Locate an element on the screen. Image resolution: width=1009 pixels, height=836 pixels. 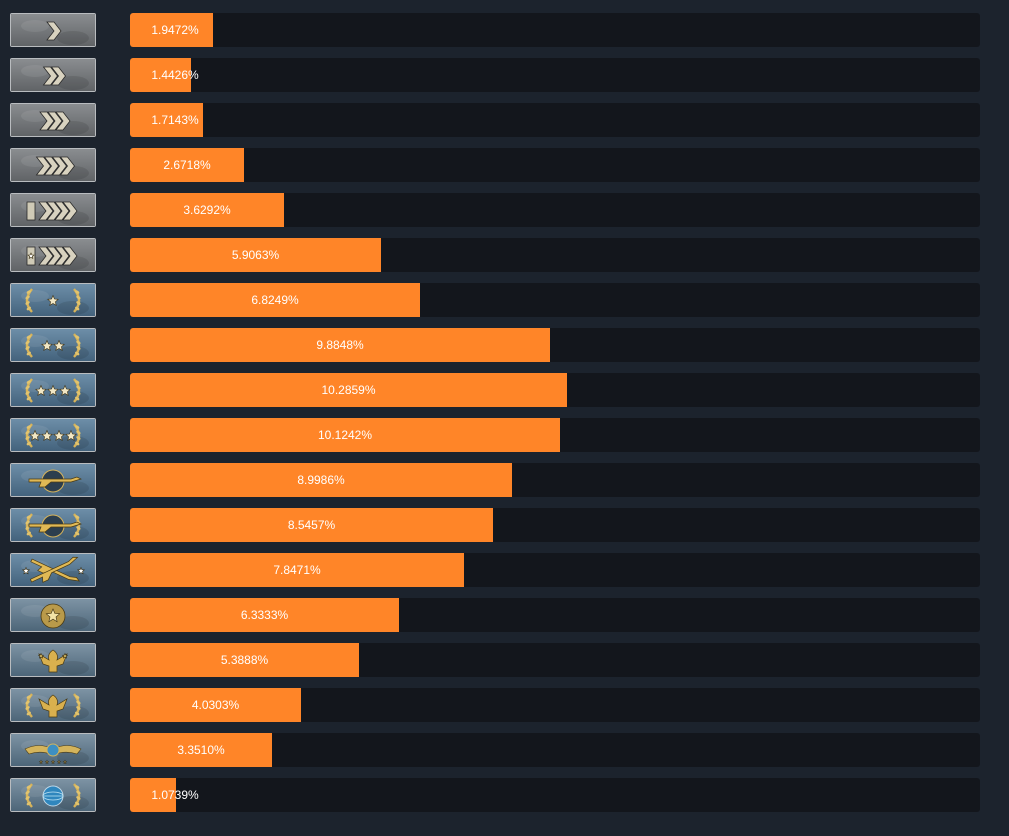
rank-row: 6.3333% is located at coordinates (504, 616).